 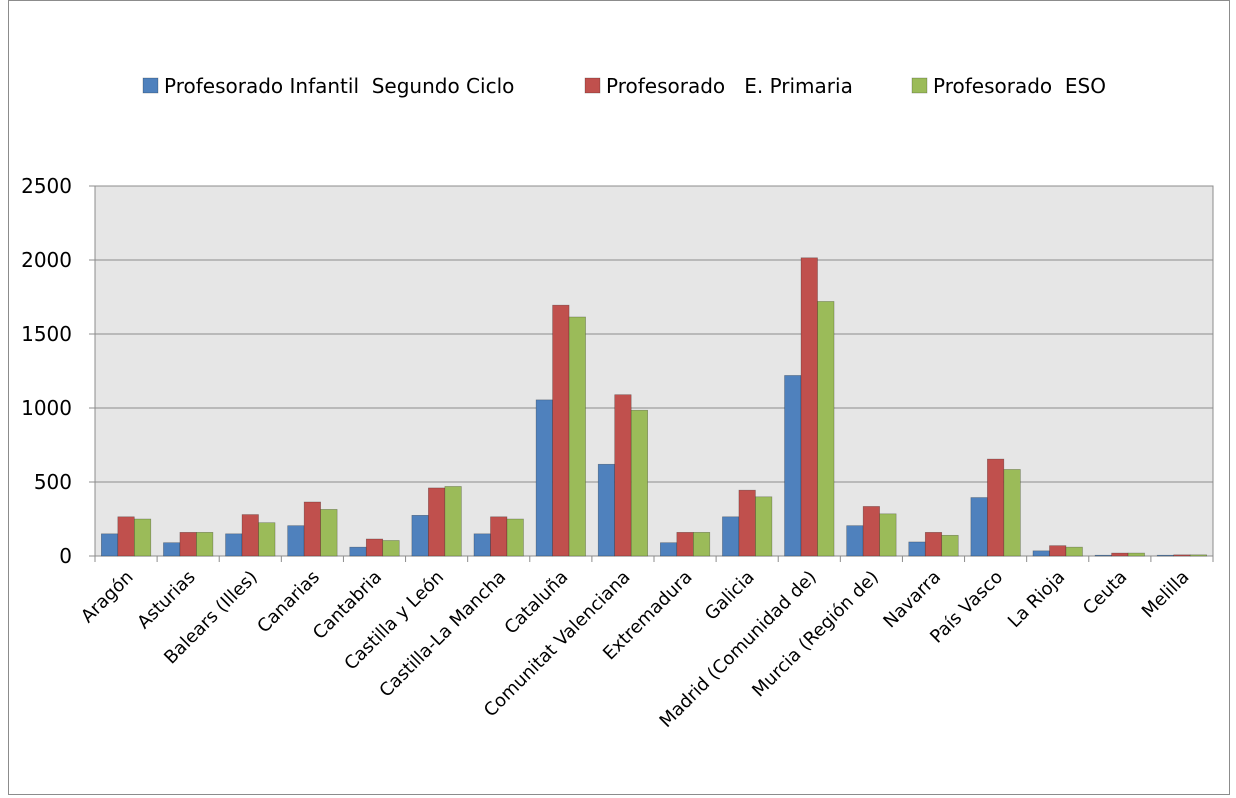 I want to click on y-tick-label: 500, so click(x=53, y=482).